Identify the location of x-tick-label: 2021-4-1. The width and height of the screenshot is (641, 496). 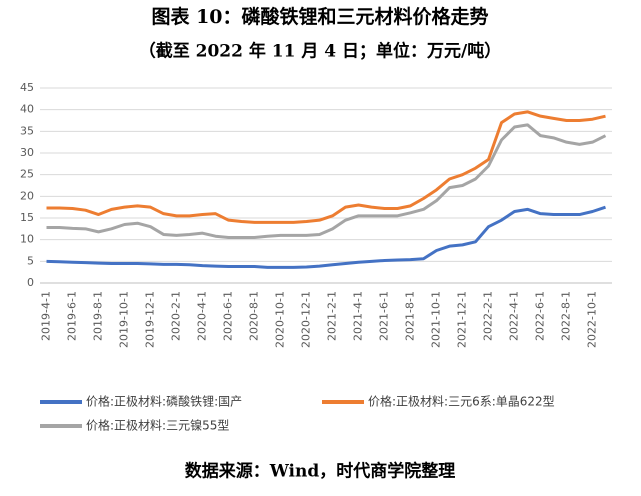
(358, 316).